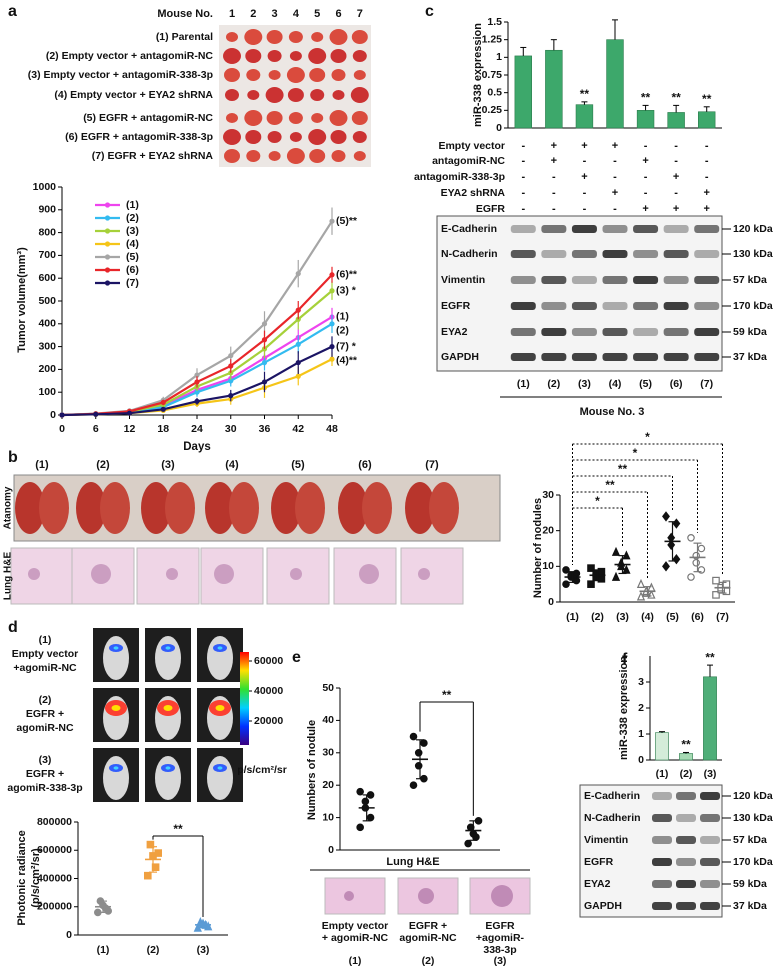  What do you see at coordinates (469, 229) in the screenshot?
I see `blot-row-label: E-Cadherin` at bounding box center [469, 229].